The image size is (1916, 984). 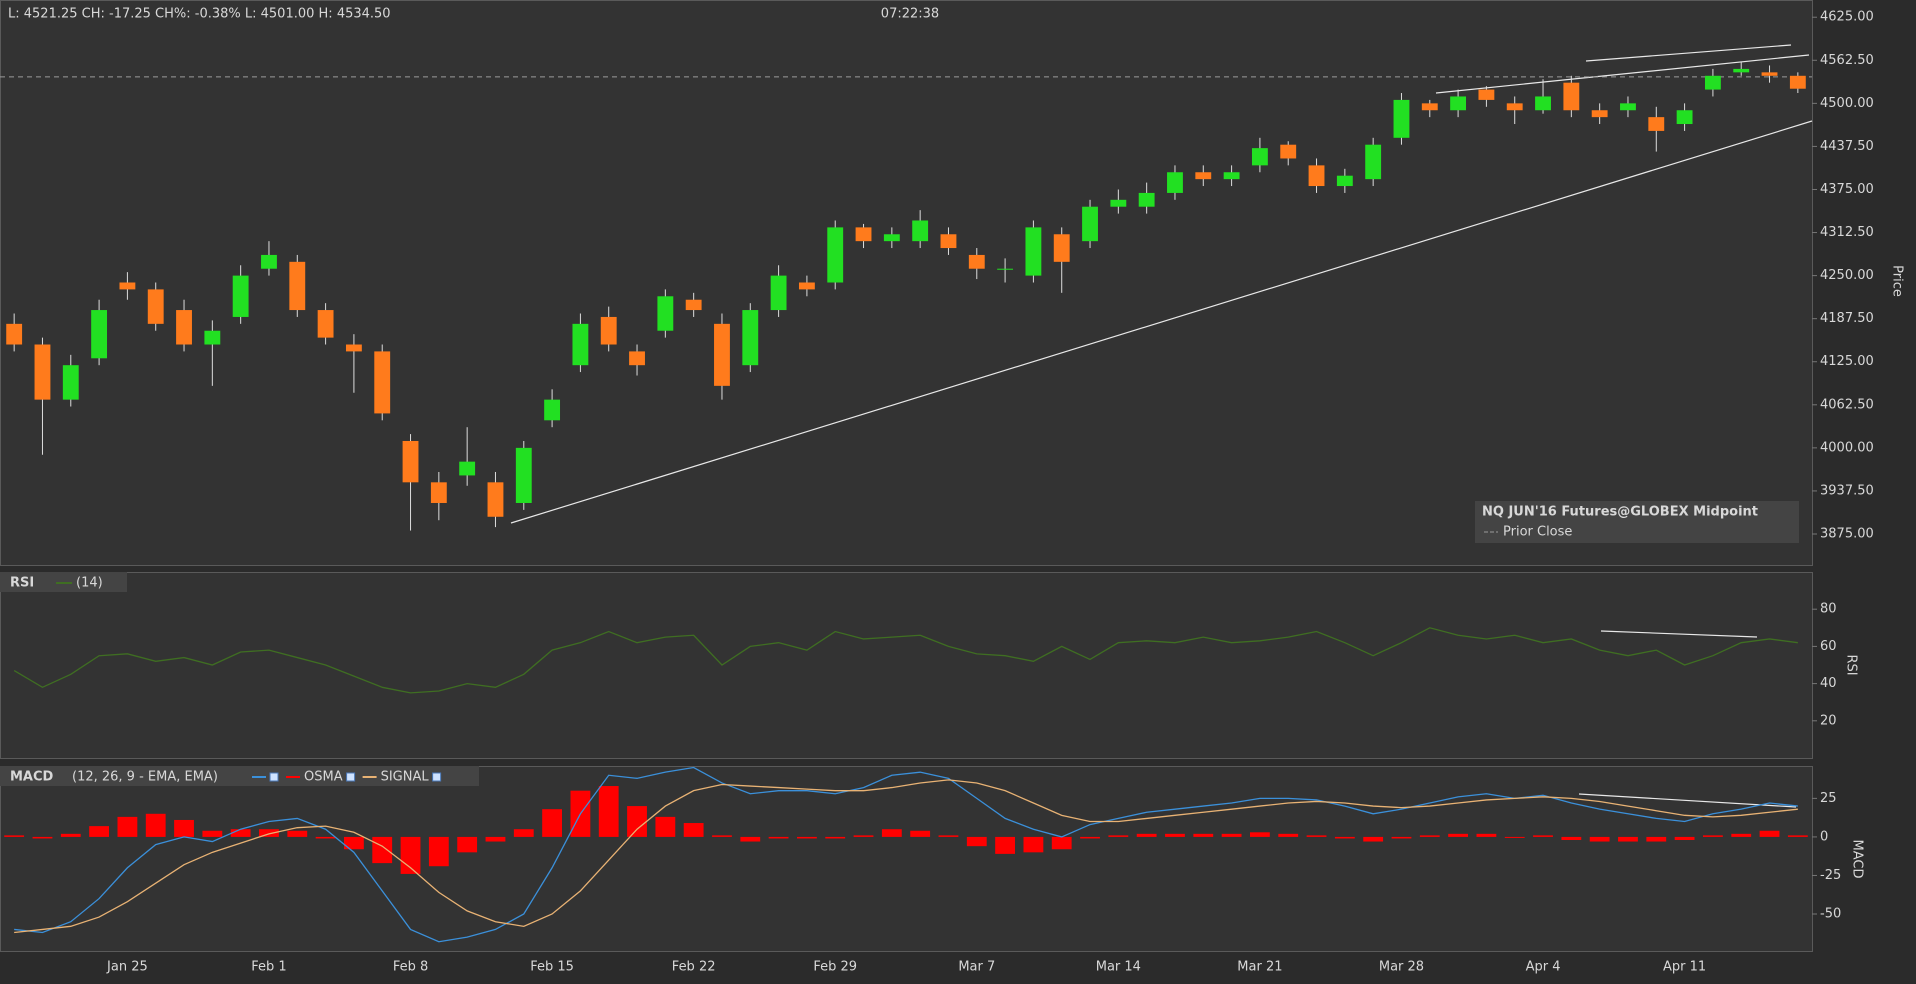 I want to click on y-tick-label: 3875.00, so click(x=1847, y=533).